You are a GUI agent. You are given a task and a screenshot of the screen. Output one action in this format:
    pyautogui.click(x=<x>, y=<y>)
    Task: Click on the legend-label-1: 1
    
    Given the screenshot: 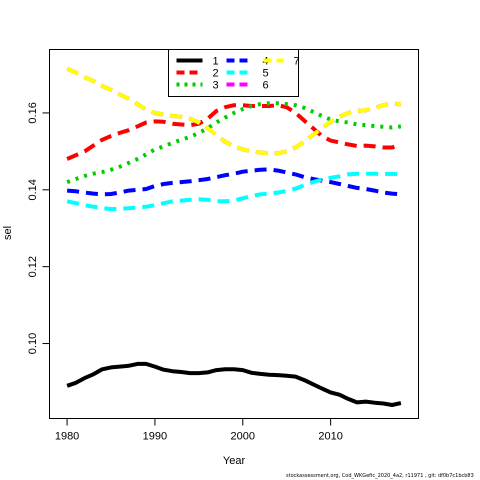 What is the action you would take?
    pyautogui.click(x=216, y=62)
    